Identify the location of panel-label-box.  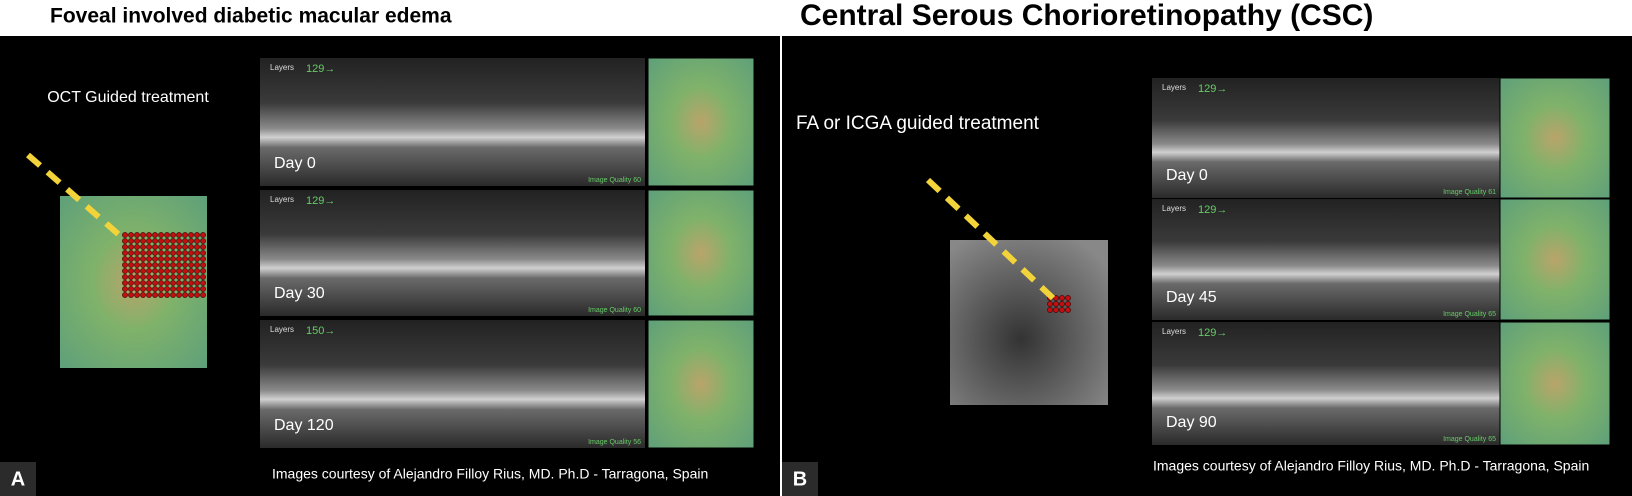
(18, 479).